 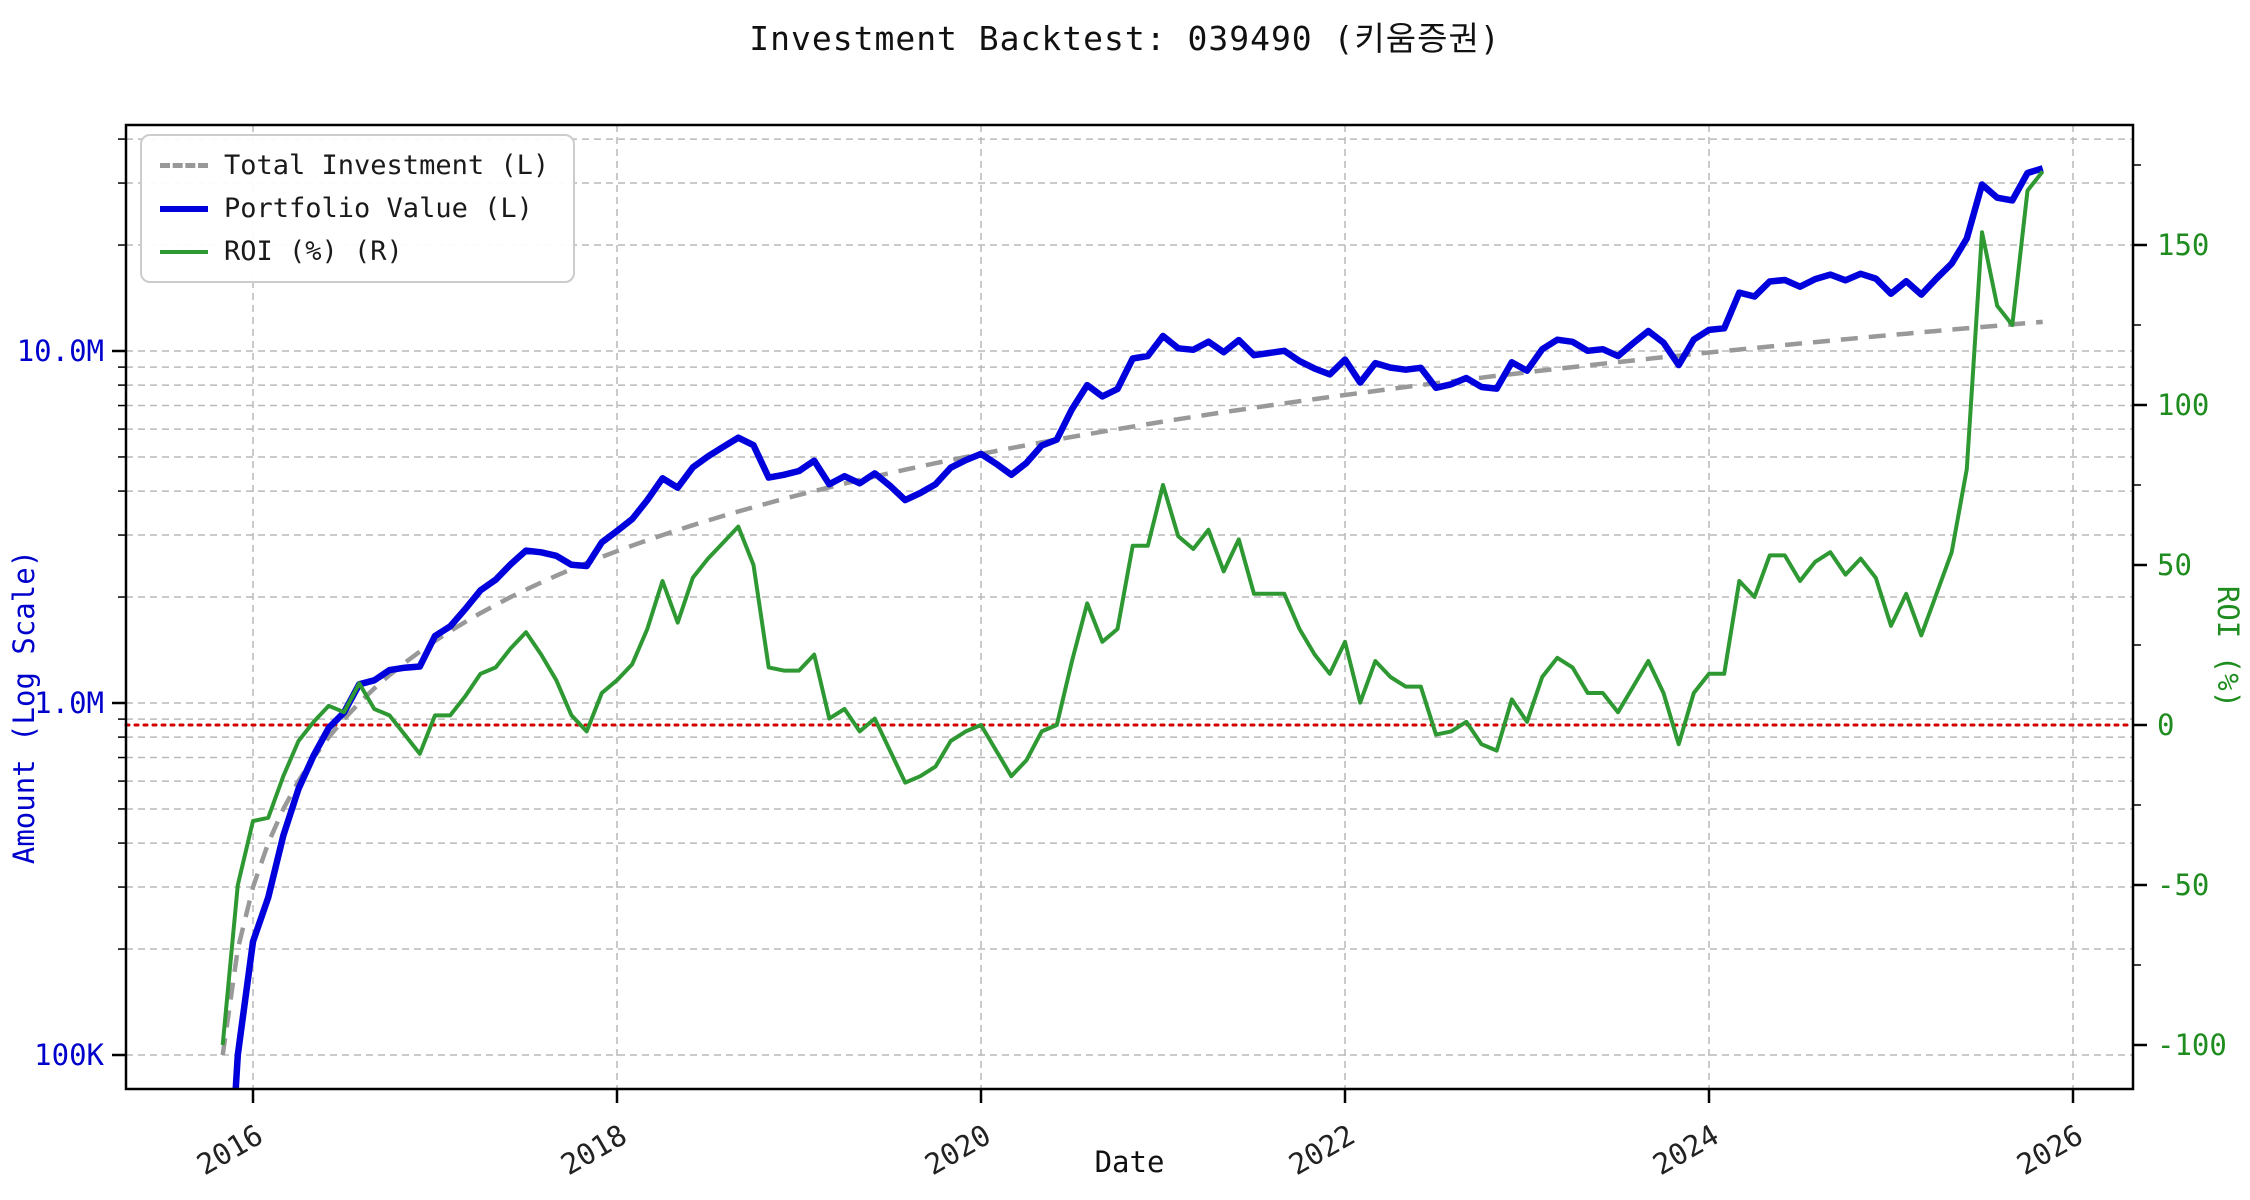 I want to click on legend-item: Total Investment (L), so click(x=354, y=165).